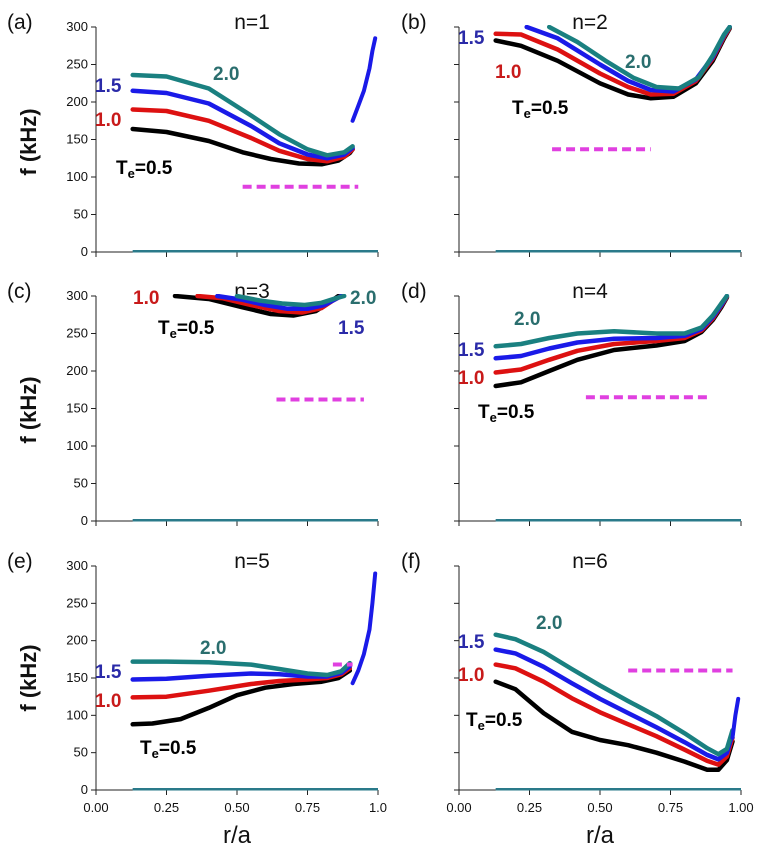  Describe the element at coordinates (571, 134) in the screenshot. I see `panel-2: (b) n=2 Te=0.5 1.0 1.5 2.0` at that location.